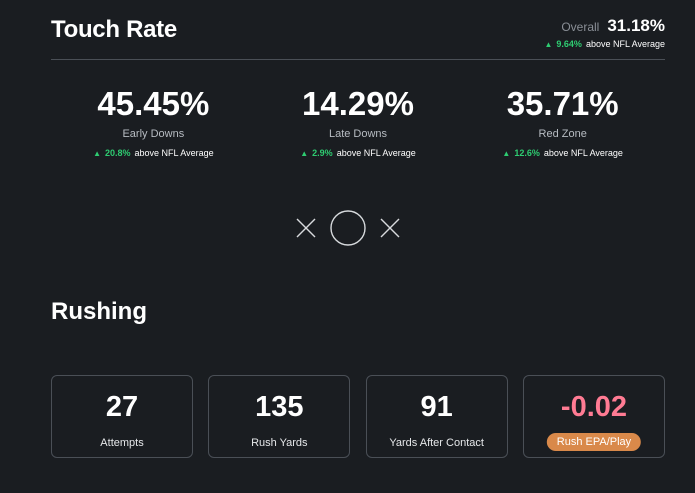  I want to click on card-yards-after-contact: 91 Yards After Contact, so click(436, 416).